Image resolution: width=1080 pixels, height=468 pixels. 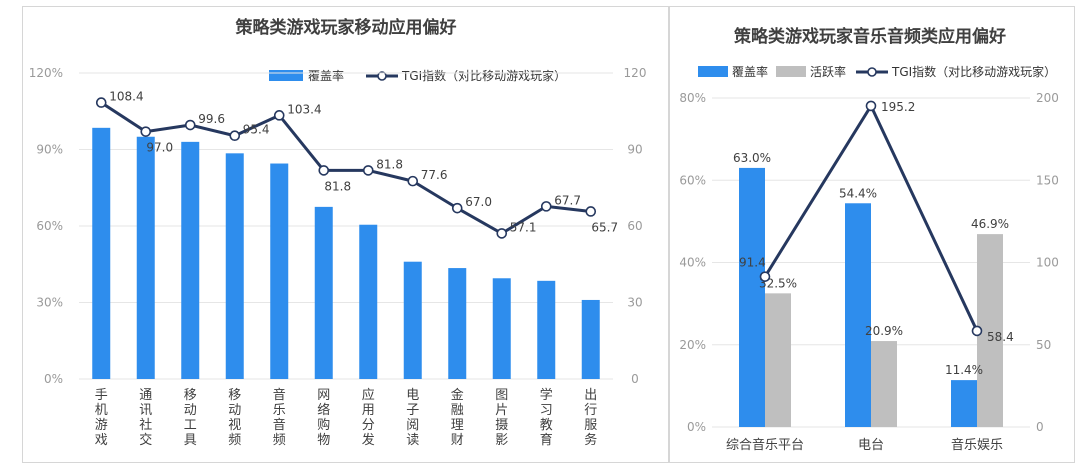 I want to click on data-label-coverage: 63.0%, so click(x=752, y=158).